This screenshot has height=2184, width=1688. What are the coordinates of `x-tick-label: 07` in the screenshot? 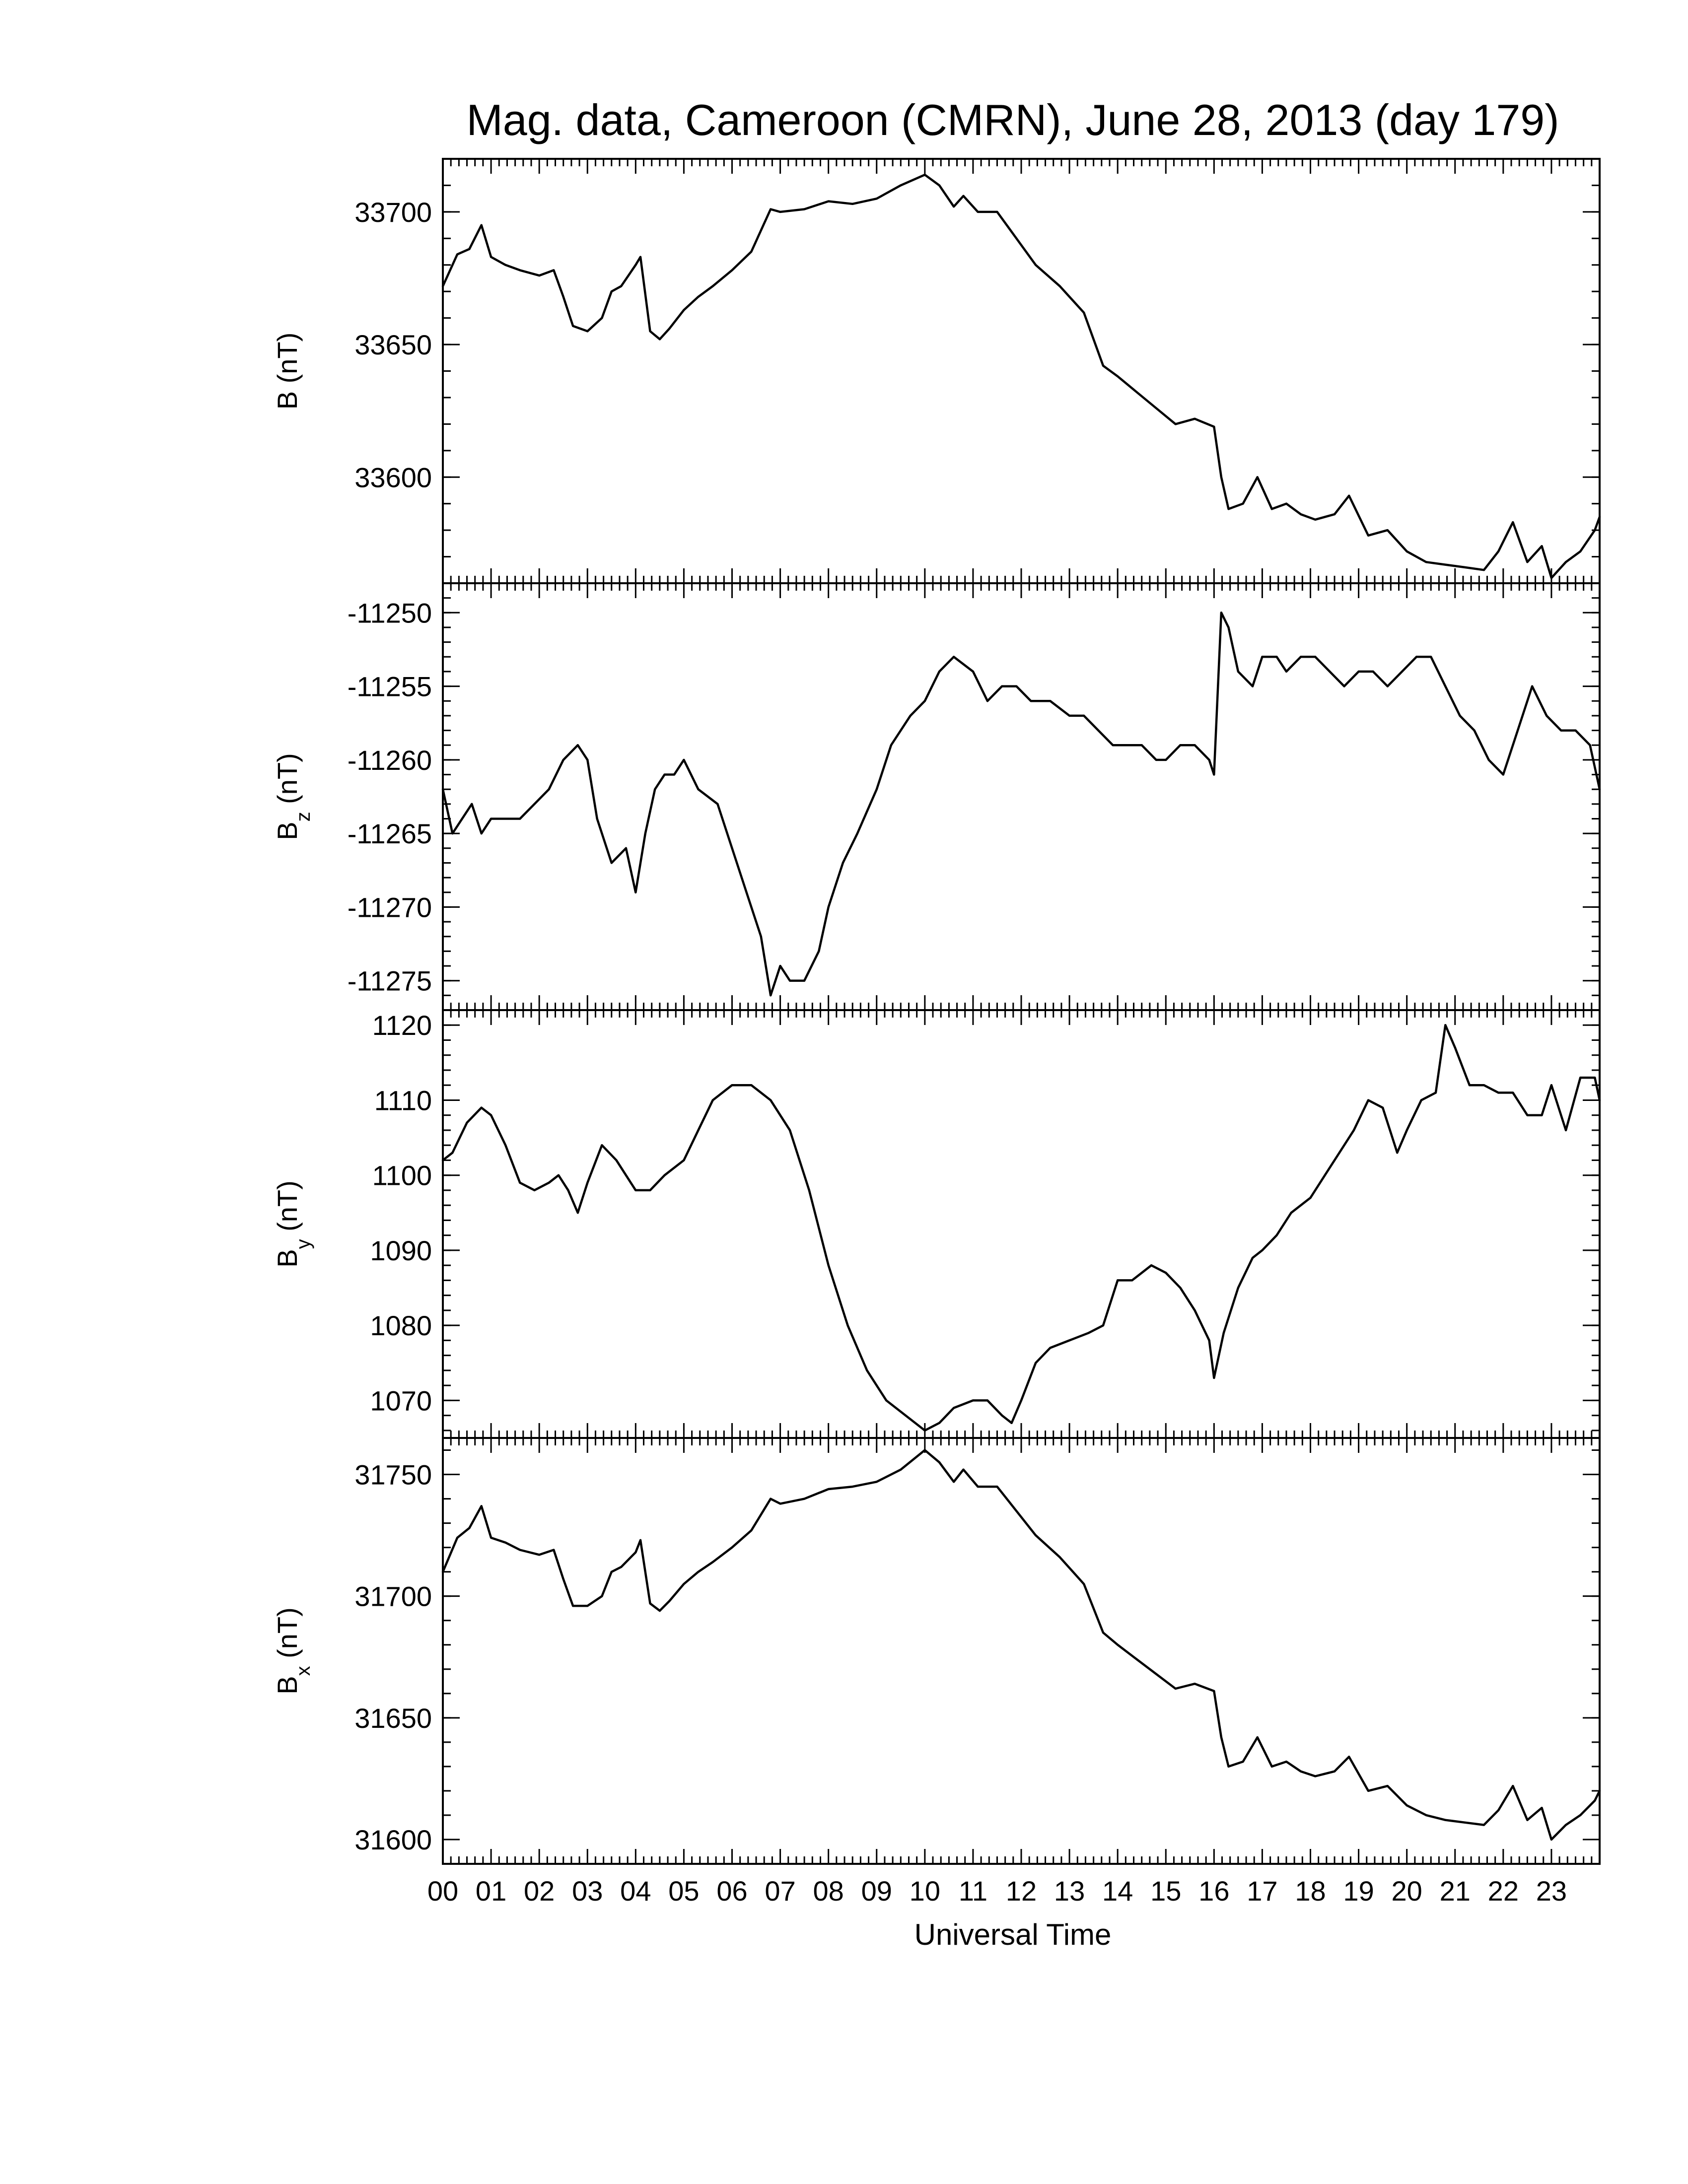 It's located at (780, 1891).